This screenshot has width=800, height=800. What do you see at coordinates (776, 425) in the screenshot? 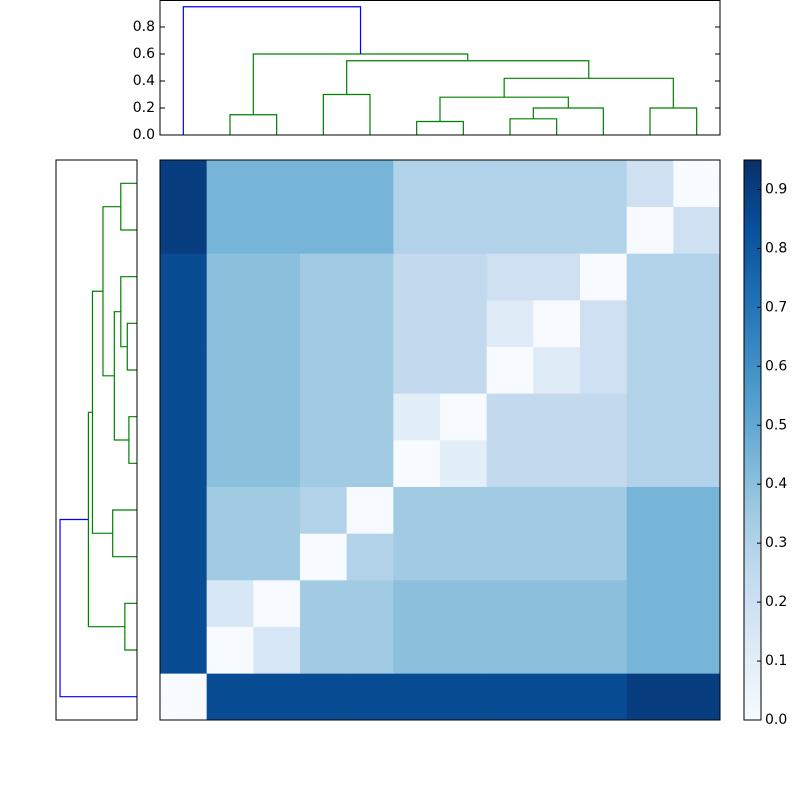
I see `colorbar-tick-label: 0.5` at bounding box center [776, 425].